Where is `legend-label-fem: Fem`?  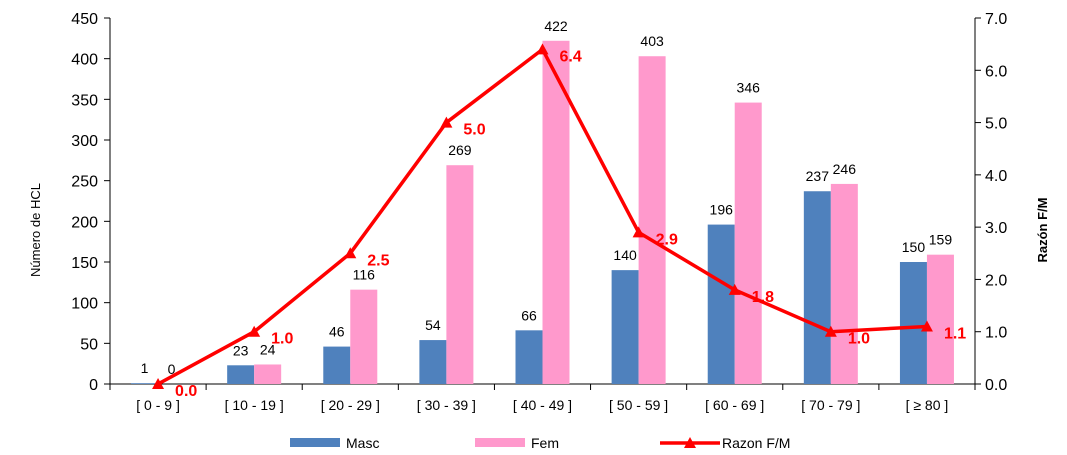 legend-label-fem: Fem is located at coordinates (545, 443).